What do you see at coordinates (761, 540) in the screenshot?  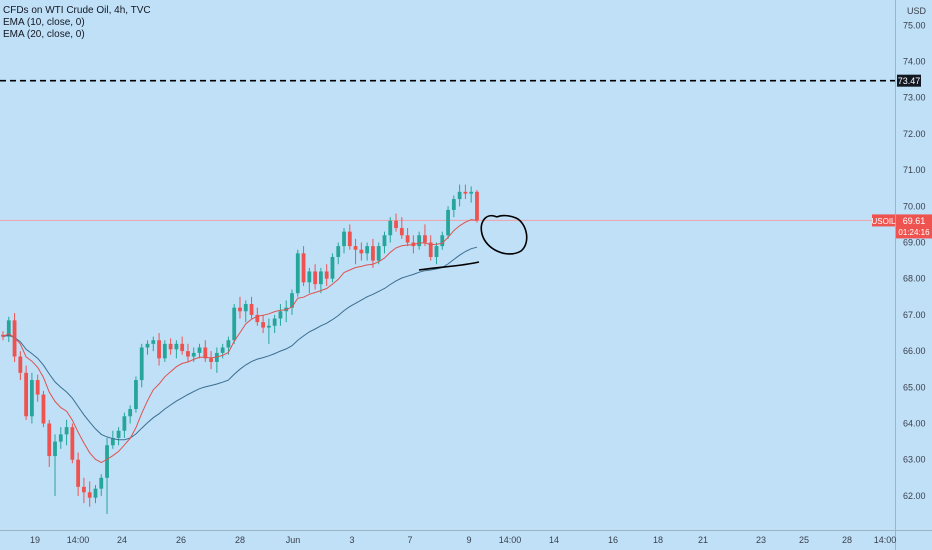 I see `x-tick-label: 23` at bounding box center [761, 540].